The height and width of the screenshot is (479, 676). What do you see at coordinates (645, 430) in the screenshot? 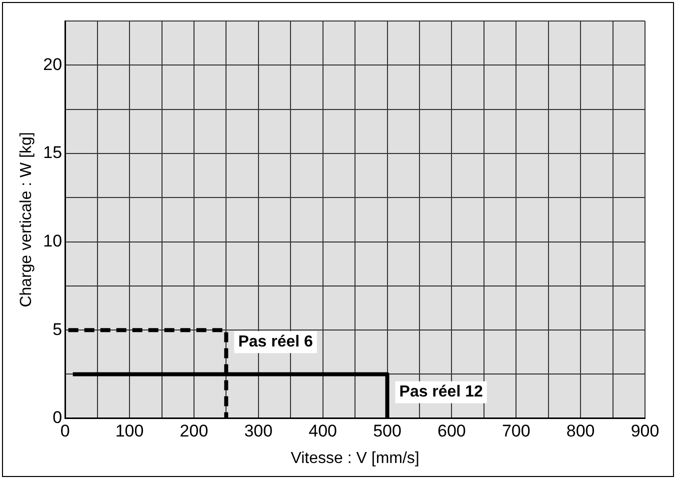
I see `x-tick-label: 900` at bounding box center [645, 430].